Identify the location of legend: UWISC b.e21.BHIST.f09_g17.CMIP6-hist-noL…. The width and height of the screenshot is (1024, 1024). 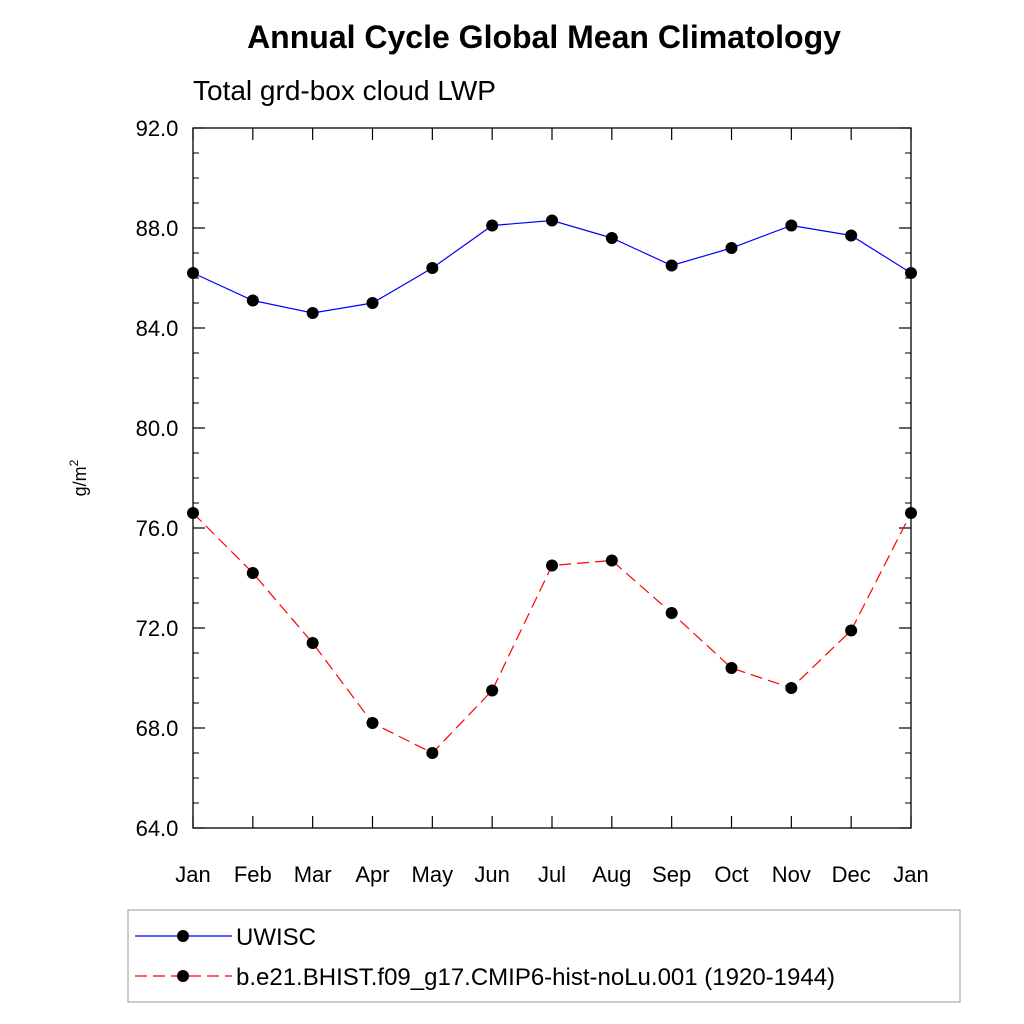
(544, 956).